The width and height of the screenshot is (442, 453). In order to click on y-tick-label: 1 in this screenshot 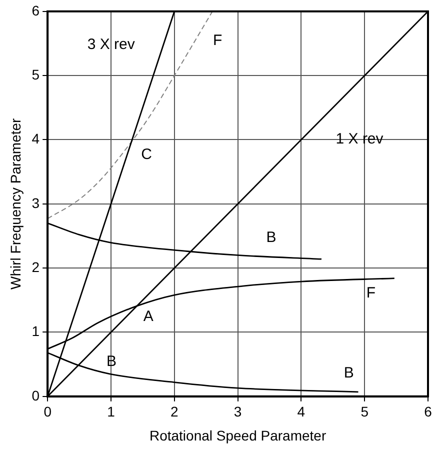, I will do `click(36, 331)`.